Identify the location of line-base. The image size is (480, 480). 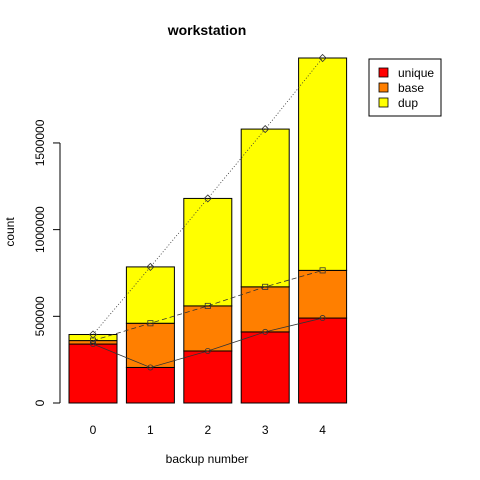
(207, 305).